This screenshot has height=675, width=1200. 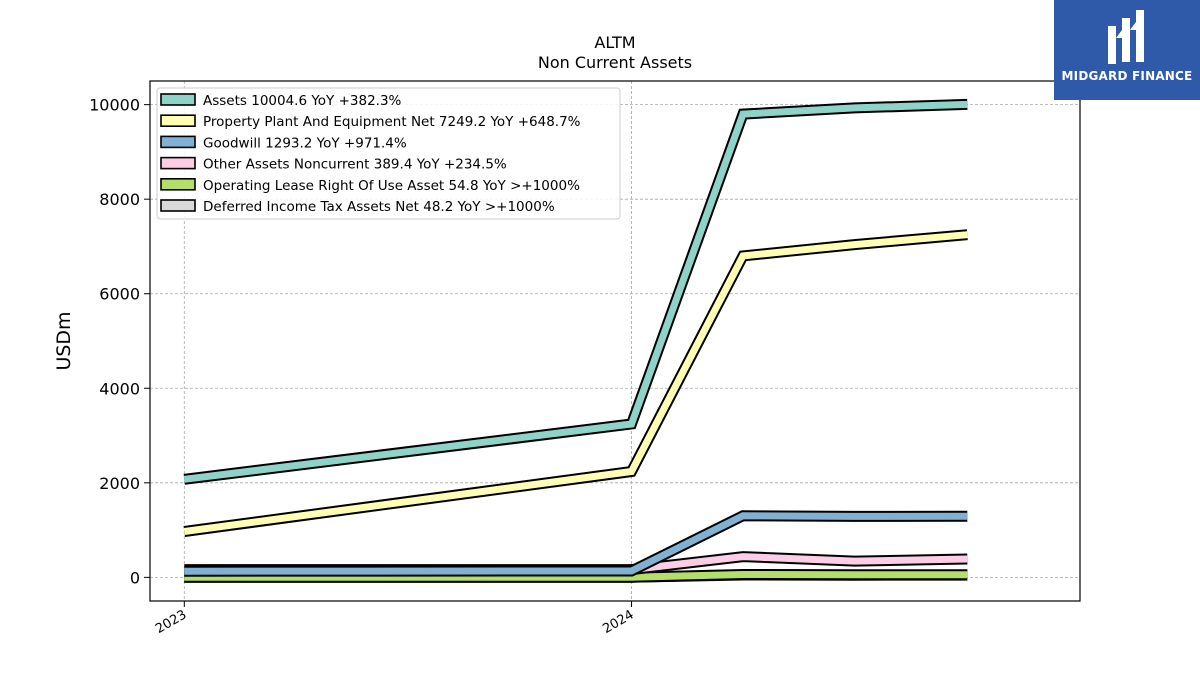 What do you see at coordinates (64, 340) in the screenshot?
I see `y-axis-label: USDm` at bounding box center [64, 340].